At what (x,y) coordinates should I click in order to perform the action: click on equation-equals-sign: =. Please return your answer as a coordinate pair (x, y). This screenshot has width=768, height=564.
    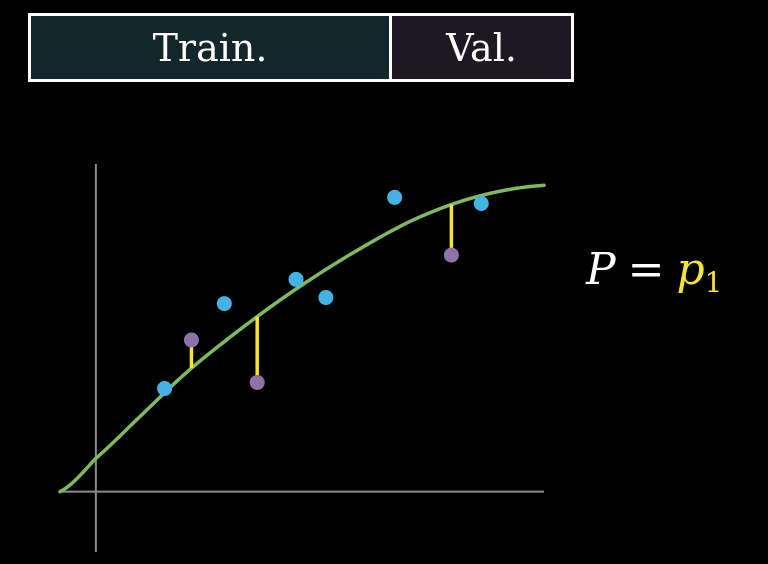
    Looking at the image, I should click on (646, 269).